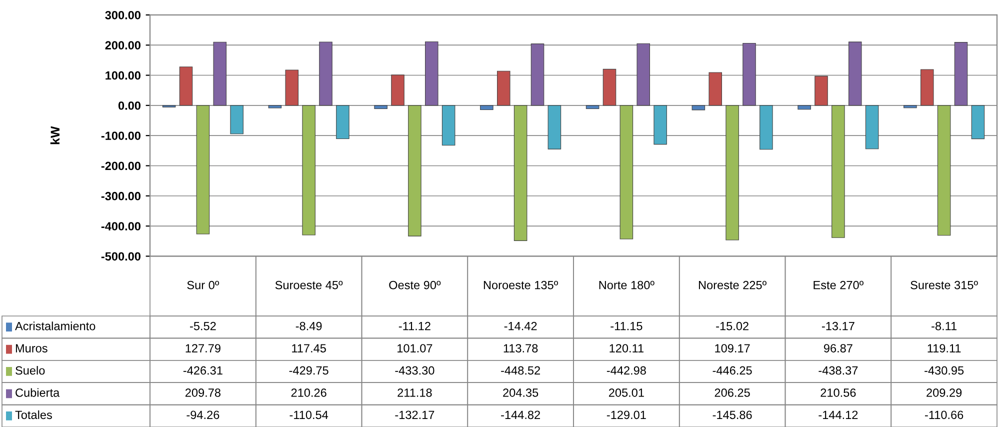 The image size is (1000, 427). What do you see at coordinates (120, 166) in the screenshot?
I see `y-tick-label: -200.00` at bounding box center [120, 166].